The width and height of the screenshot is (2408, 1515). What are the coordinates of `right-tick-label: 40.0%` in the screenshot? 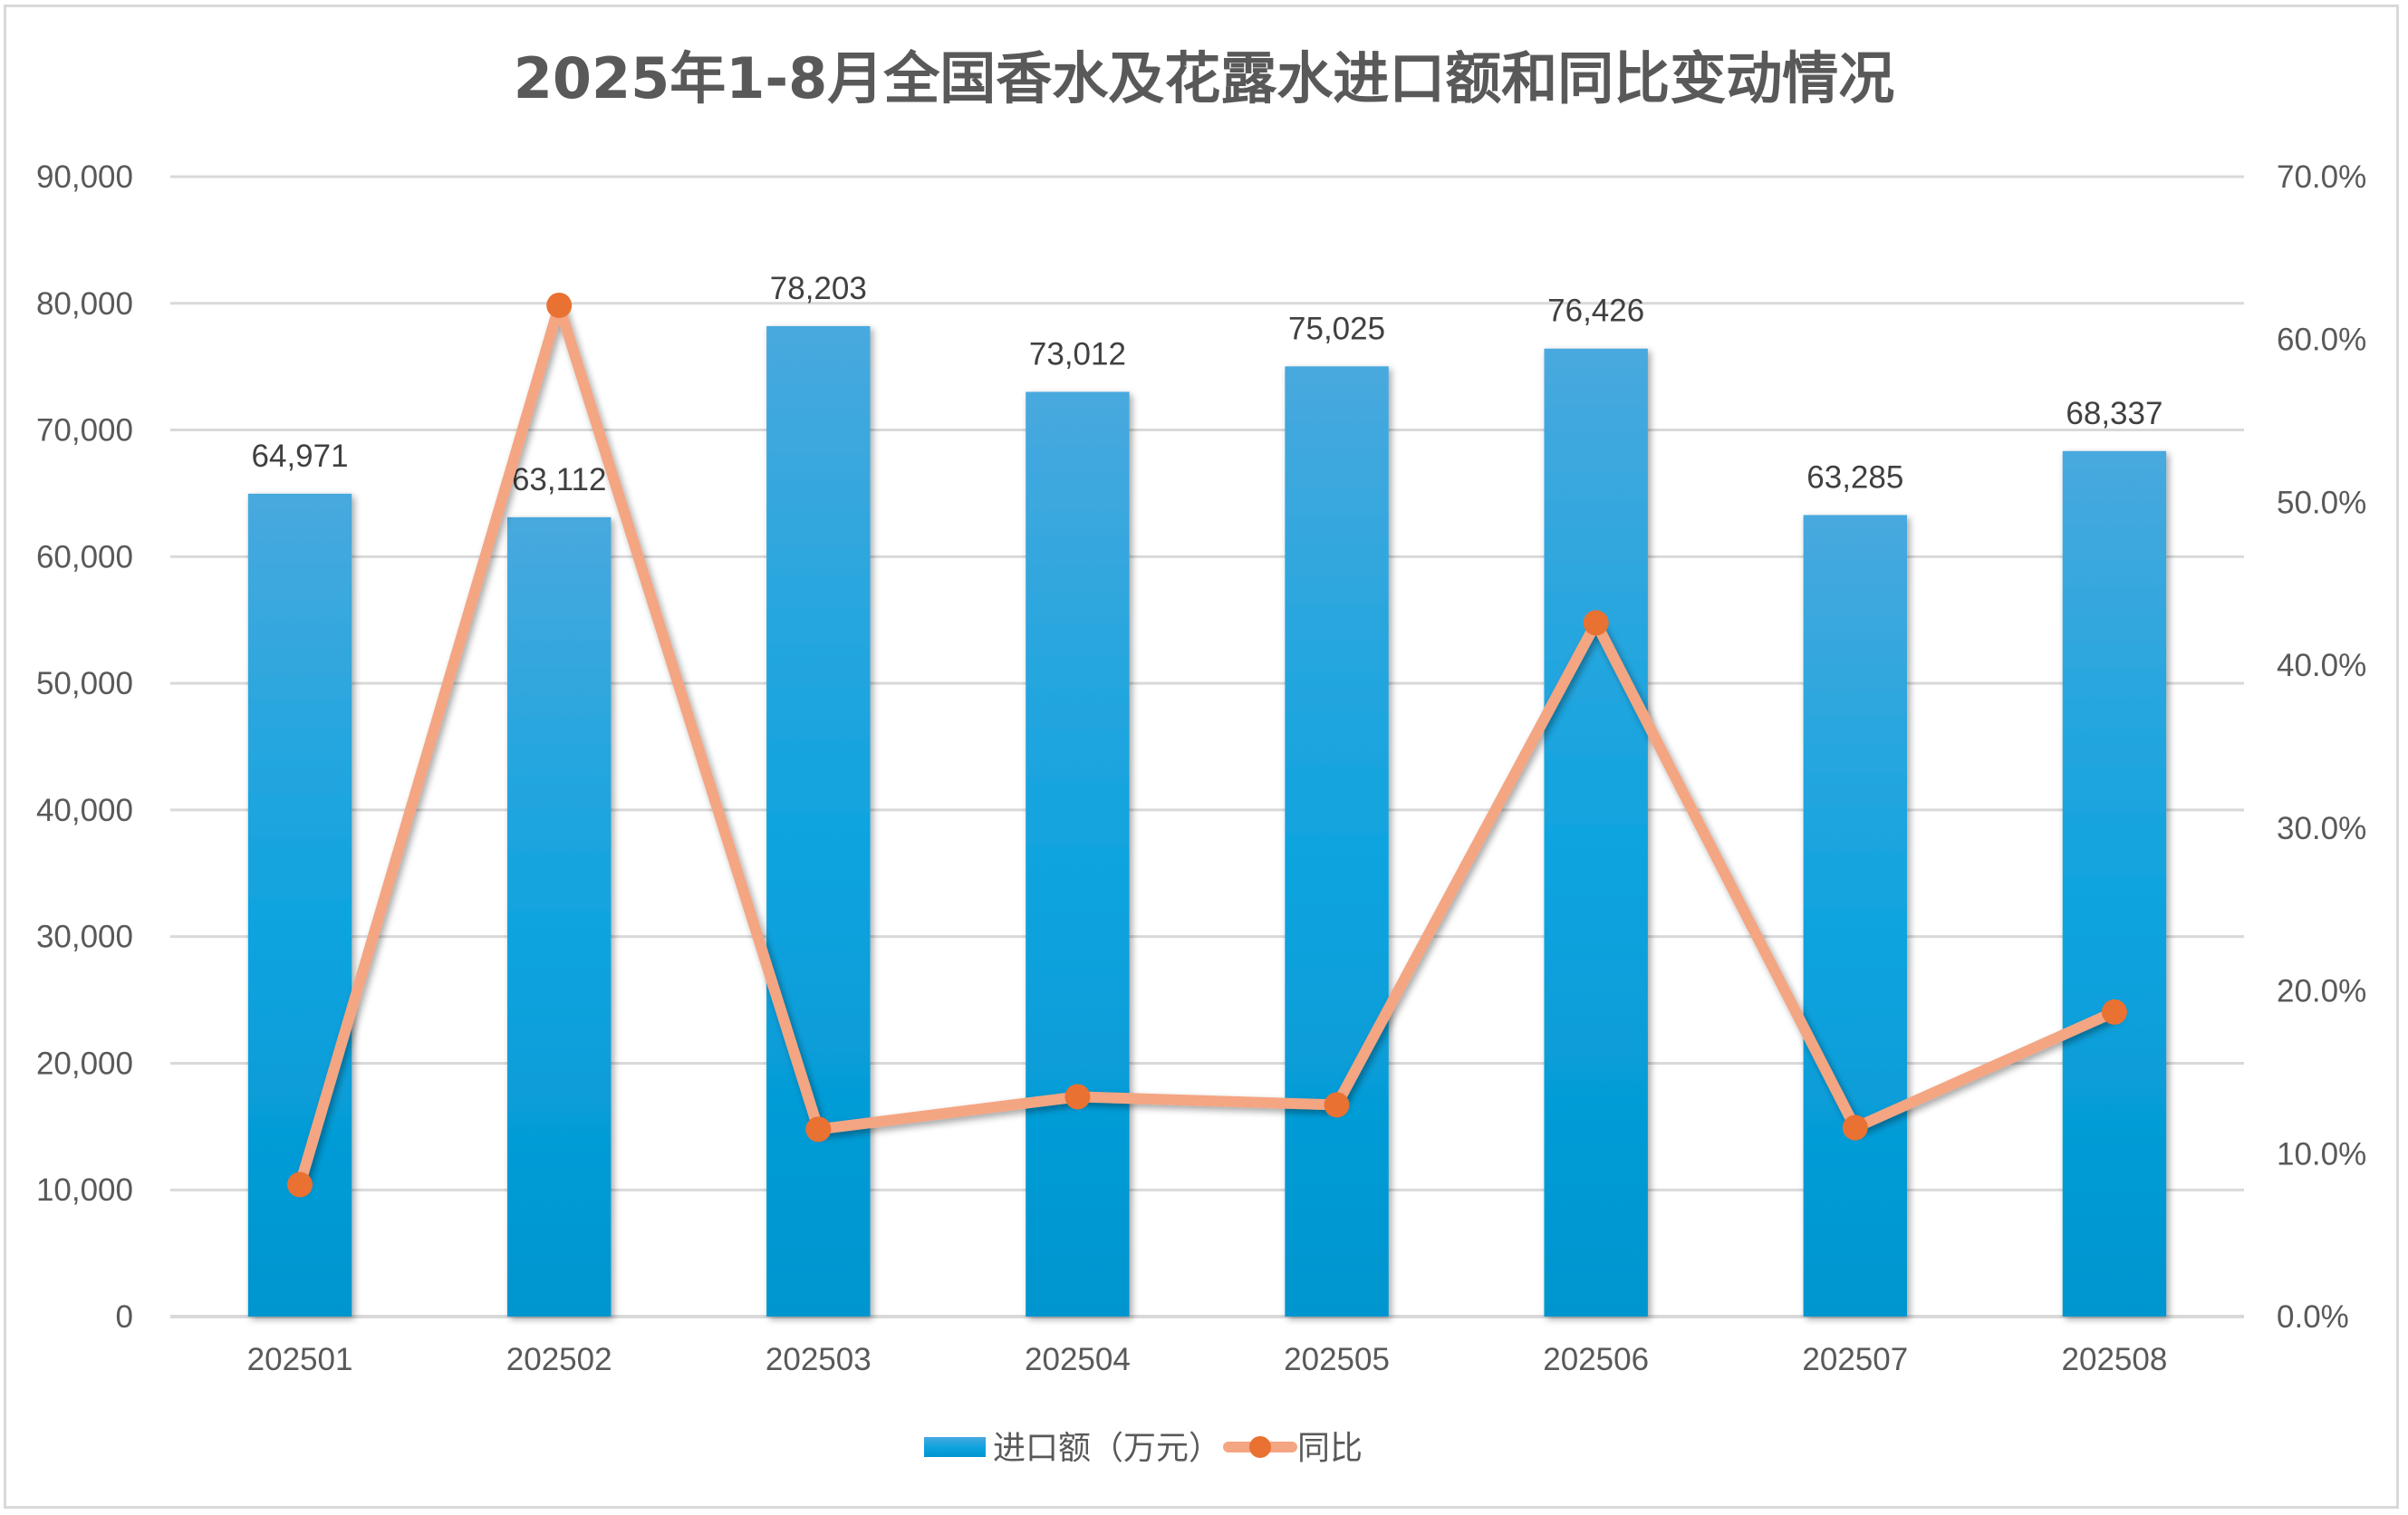 It's located at (2321, 665).